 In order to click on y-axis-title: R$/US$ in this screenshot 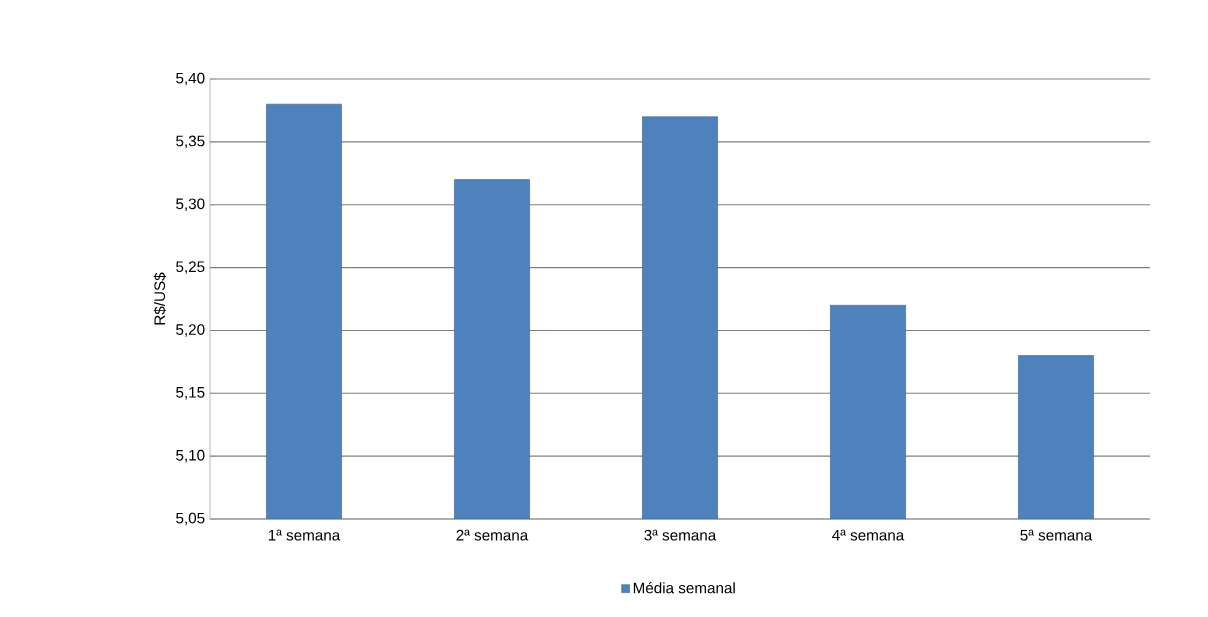, I will do `click(159, 298)`.